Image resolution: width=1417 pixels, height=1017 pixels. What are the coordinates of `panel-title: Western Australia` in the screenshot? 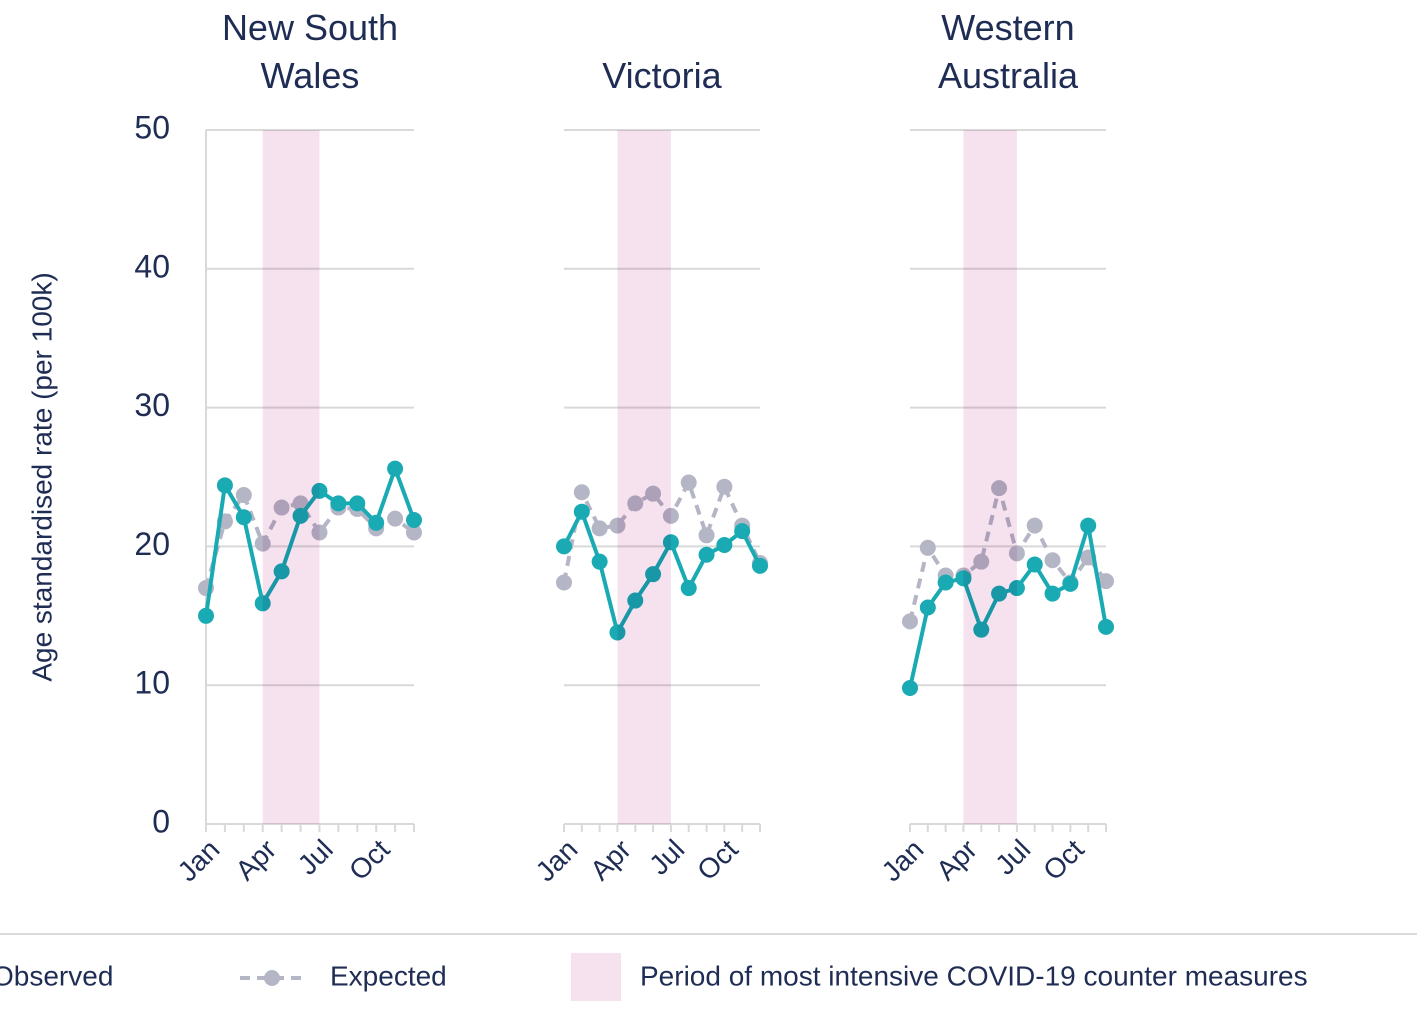 It's located at (1008, 51).